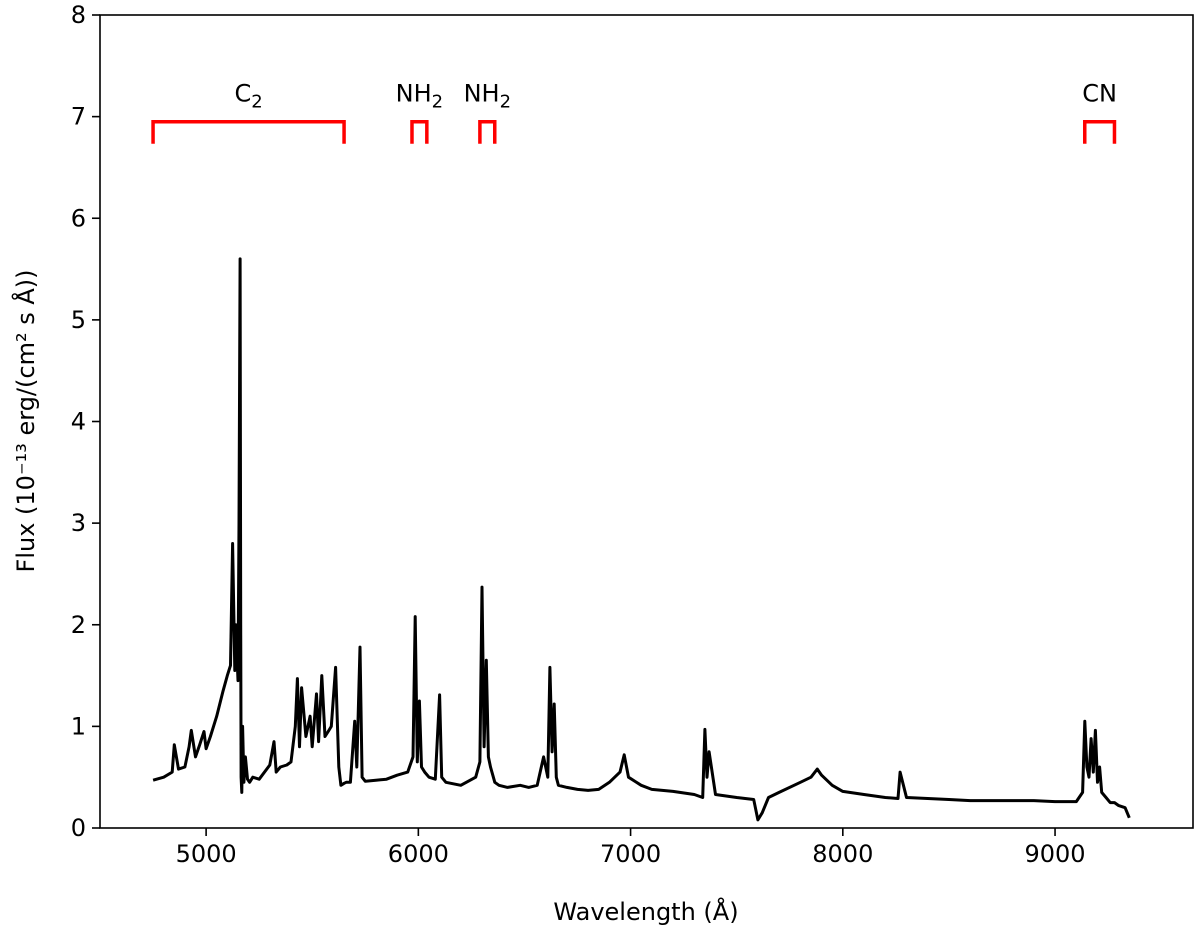 This screenshot has height=934, width=1200. Describe the element at coordinates (78, 320) in the screenshot. I see `y-tick-label: 5` at that location.